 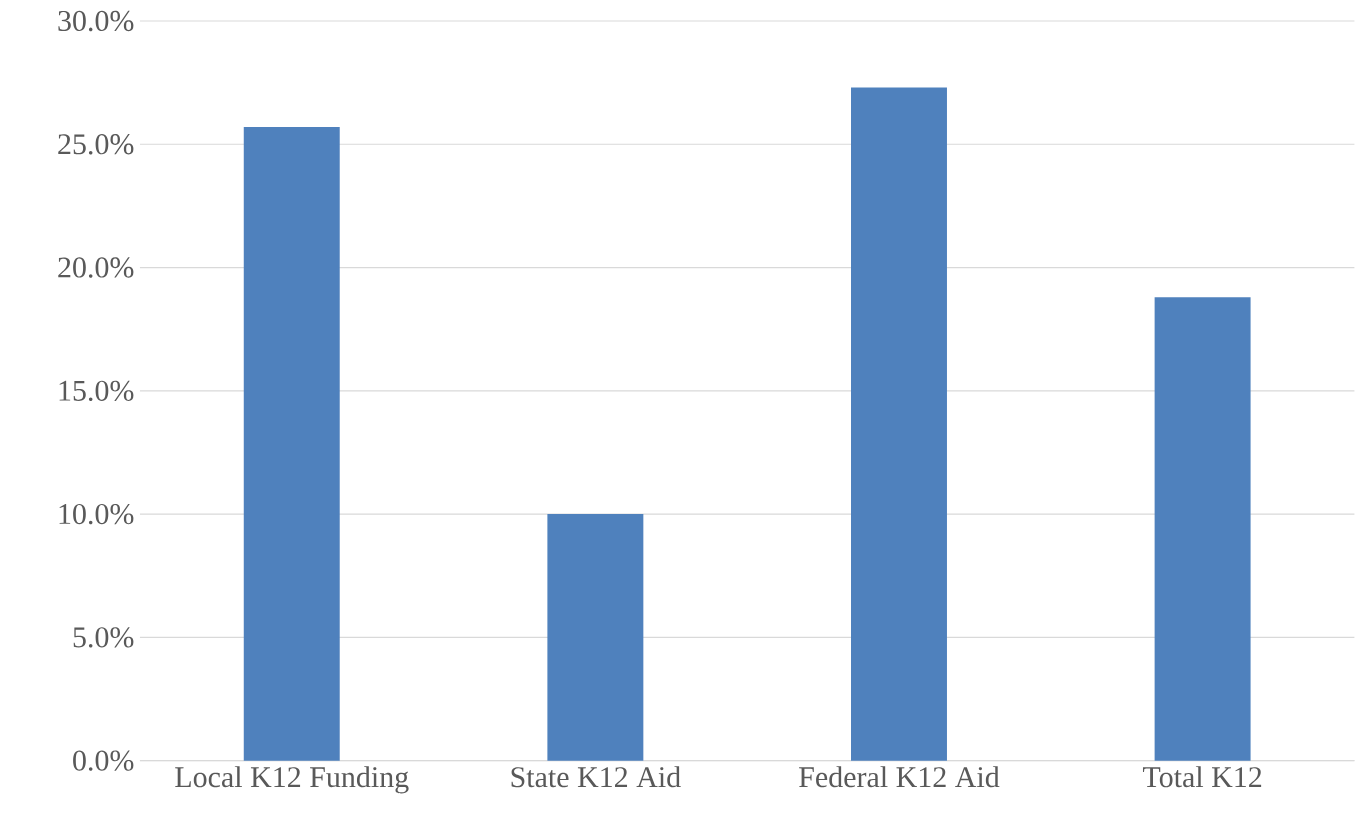 I want to click on y-tick-label: 10.0%, so click(x=96, y=514).